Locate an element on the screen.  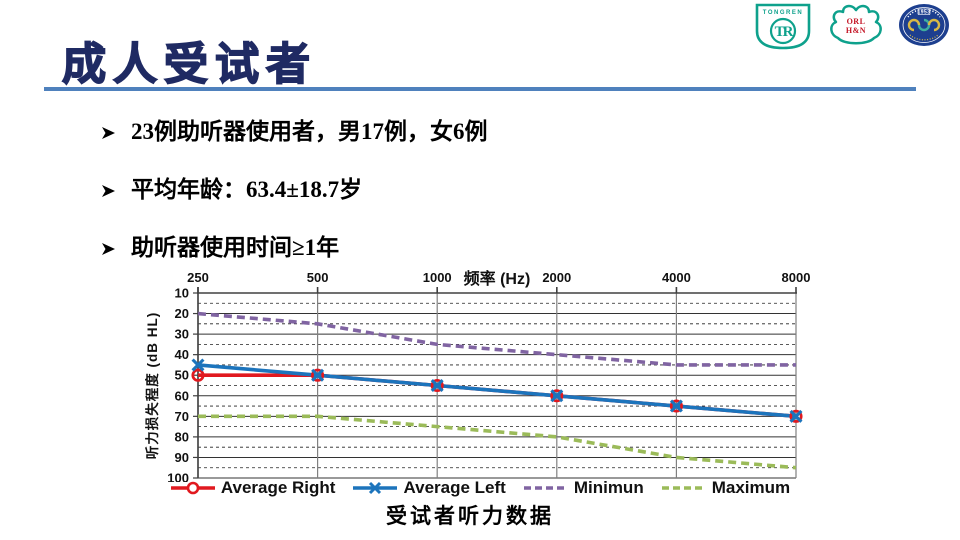
svg-text: 250 is located at coordinates (198, 277).